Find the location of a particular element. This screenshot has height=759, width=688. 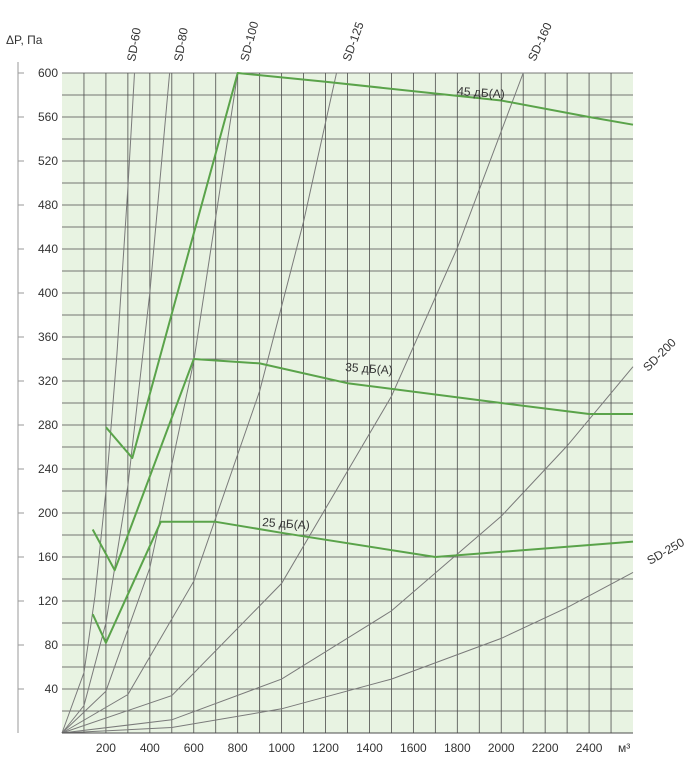

noise-line-25db is located at coordinates (362, 582).